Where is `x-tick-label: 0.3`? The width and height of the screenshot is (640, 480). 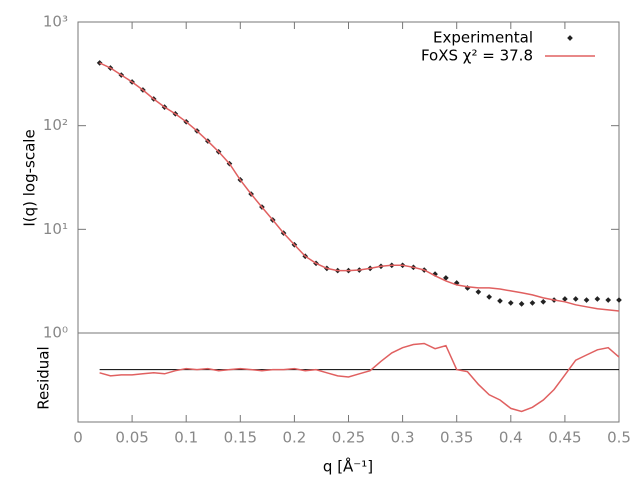
x-tick-label: 0.3 is located at coordinates (403, 438).